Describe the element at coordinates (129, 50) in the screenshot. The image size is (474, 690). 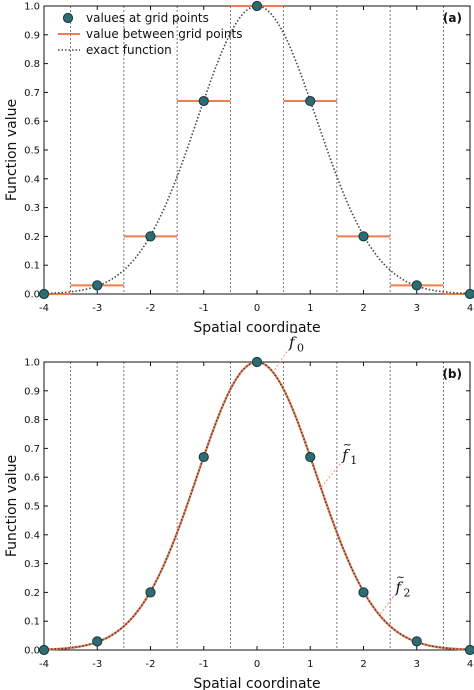
I see `legend-label: exact function` at that location.